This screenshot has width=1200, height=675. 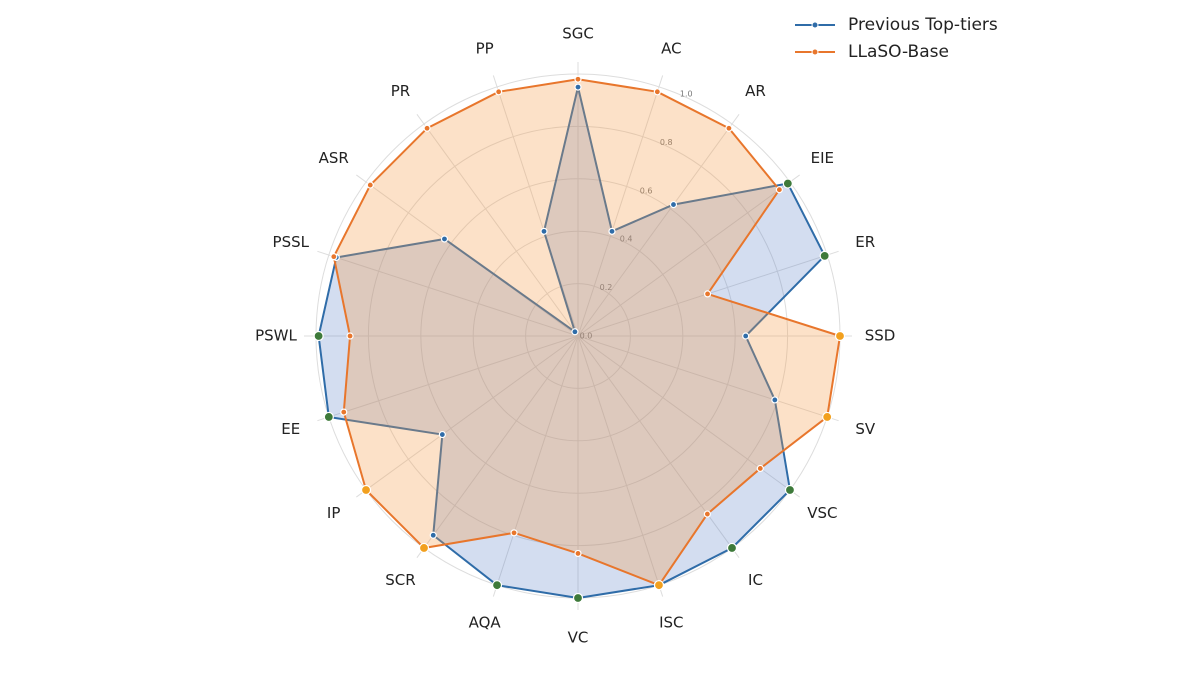 What do you see at coordinates (646, 190) in the screenshot?
I see `radial-tick-label: 0.6` at bounding box center [646, 190].